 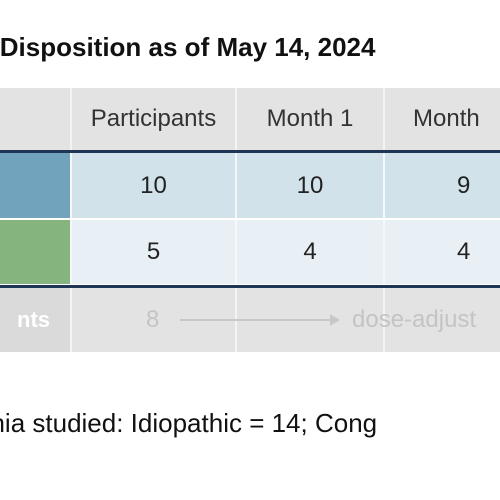 What do you see at coordinates (442, 252) in the screenshot?
I see `row-cell-month: 4` at bounding box center [442, 252].